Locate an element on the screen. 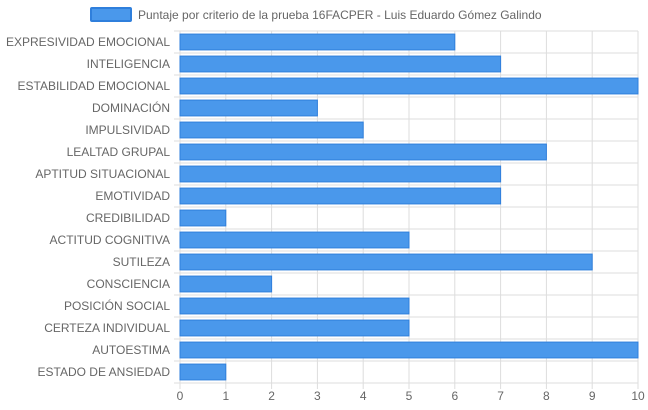  category-label: CERTEZA INDIVIDUAL is located at coordinates (107, 328).